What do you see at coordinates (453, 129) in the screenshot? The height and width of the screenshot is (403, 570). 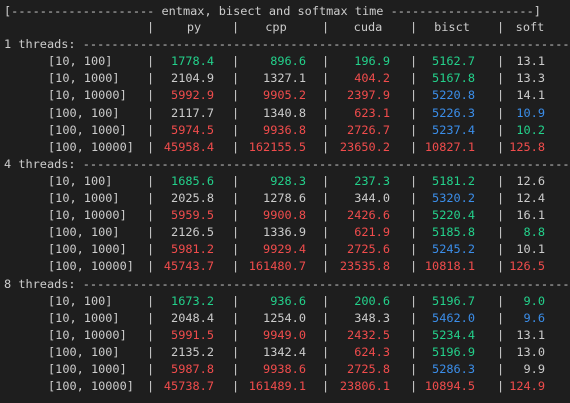 I see `table-cell-bisct: 5237.4` at bounding box center [453, 129].